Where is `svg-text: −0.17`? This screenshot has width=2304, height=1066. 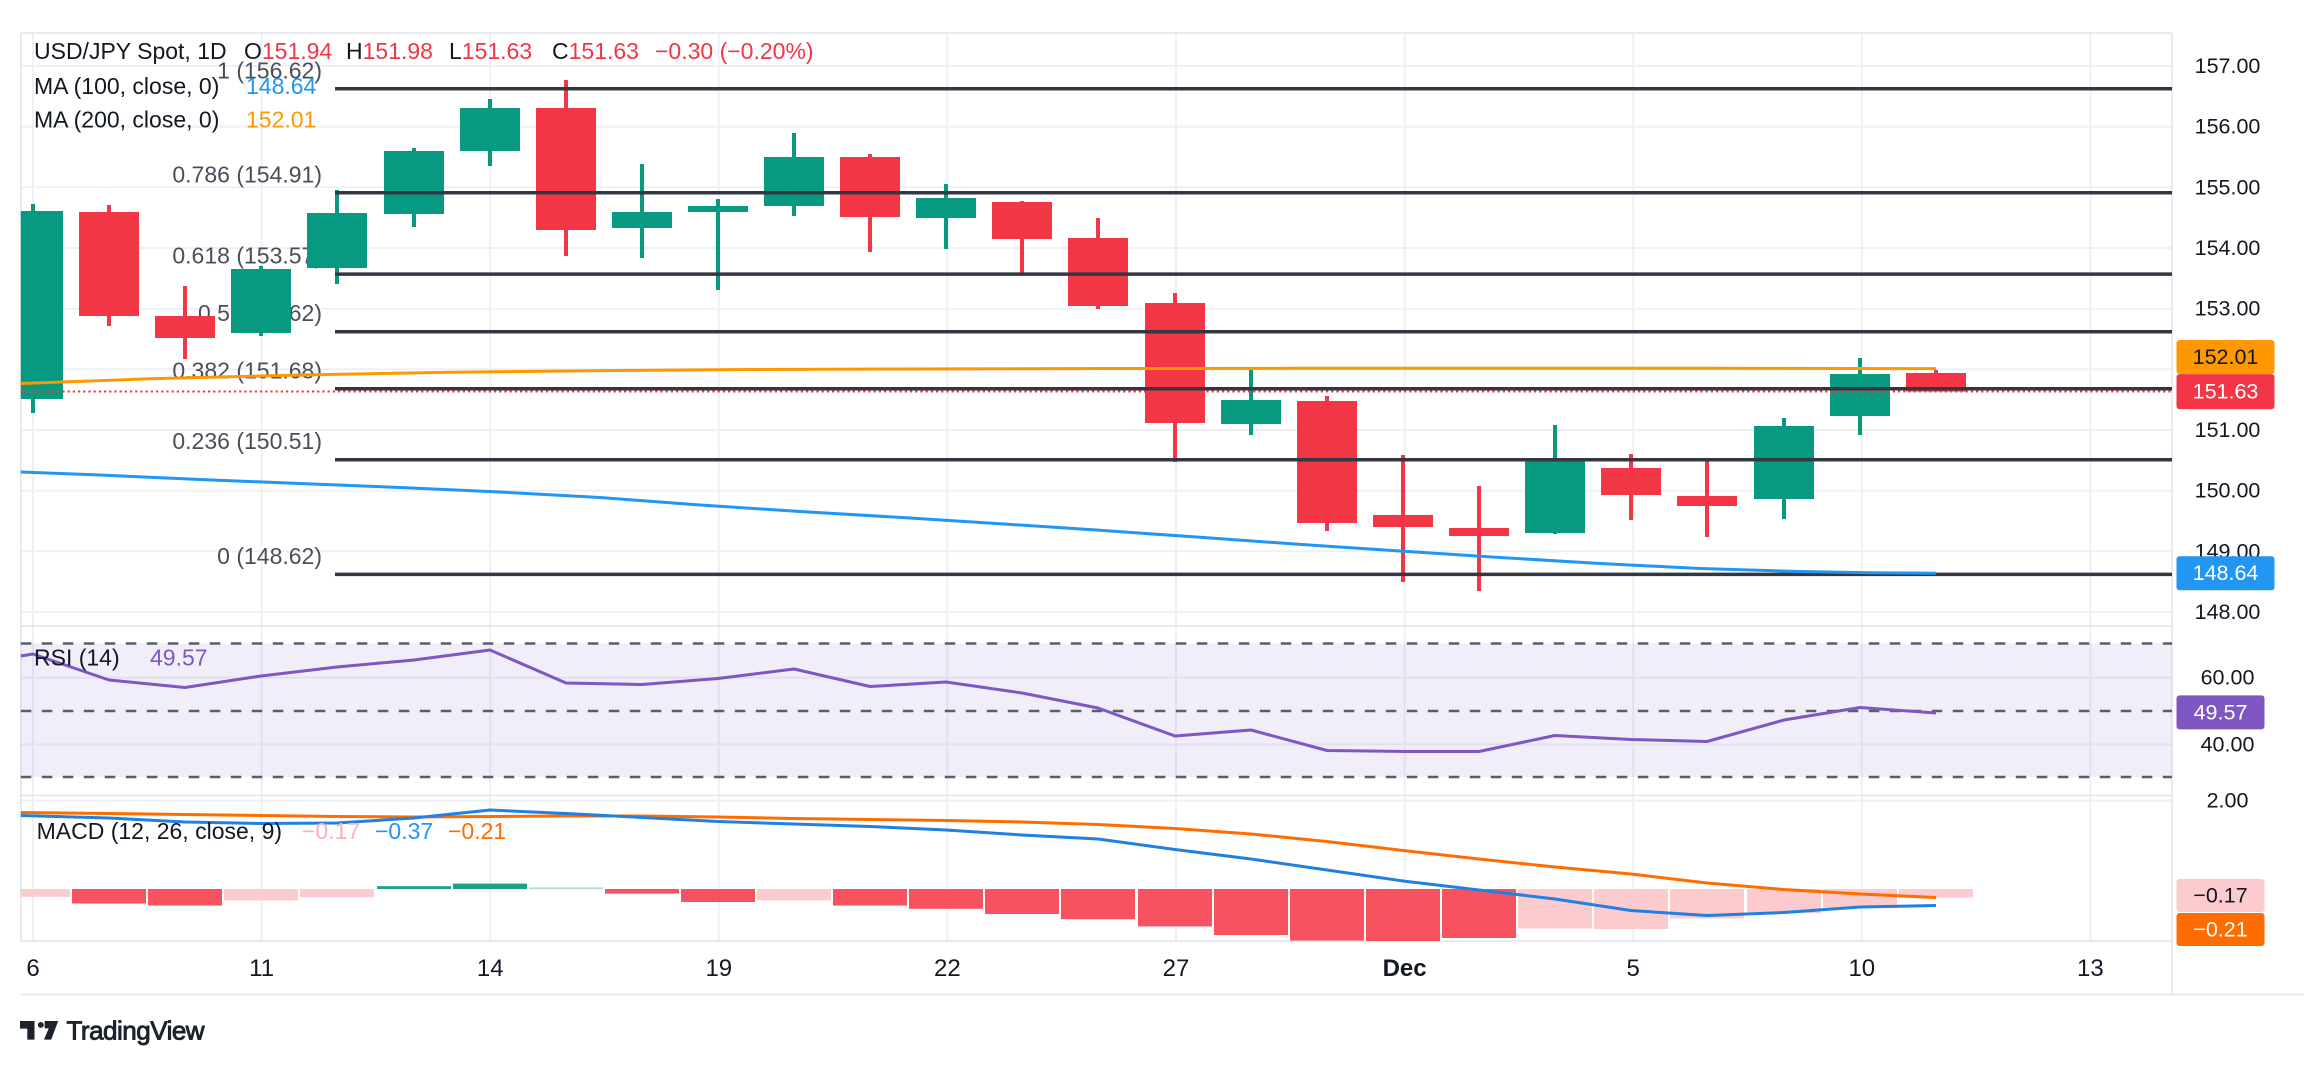
svg-text: −0.17 is located at coordinates (2220, 896).